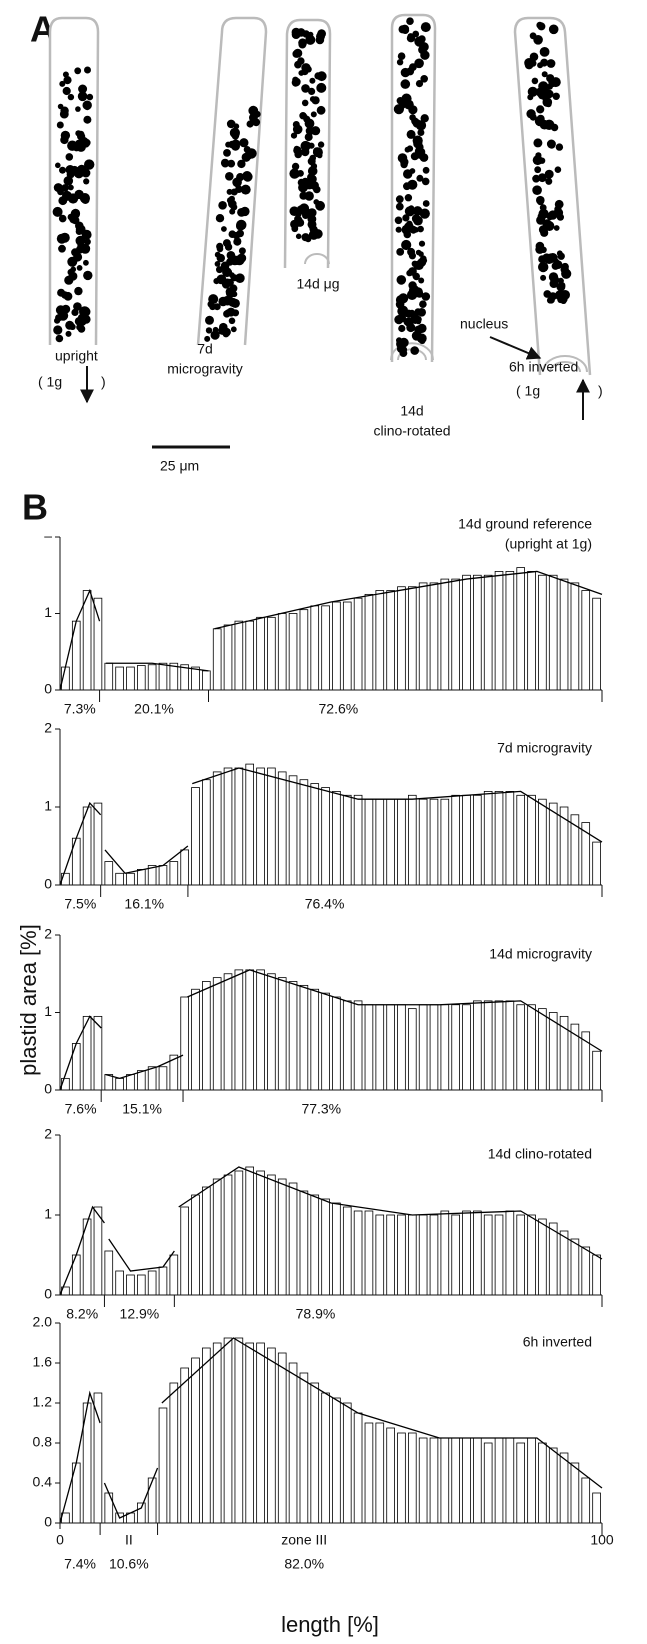  Describe the element at coordinates (540, 1154) in the screenshot. I see `chart-title: 14d clino-rotated` at that location.